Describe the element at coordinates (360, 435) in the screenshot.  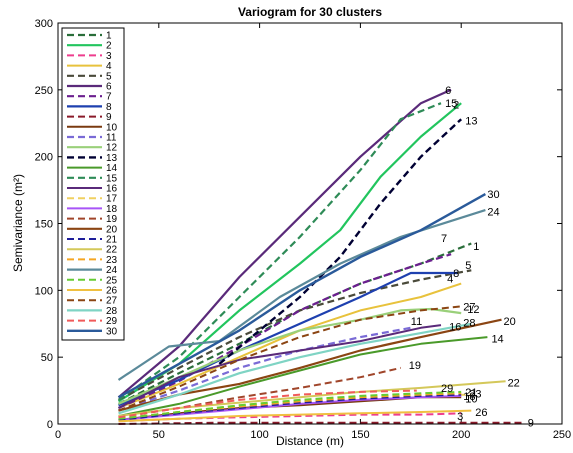
I see `x-tick-label: 150` at that location.